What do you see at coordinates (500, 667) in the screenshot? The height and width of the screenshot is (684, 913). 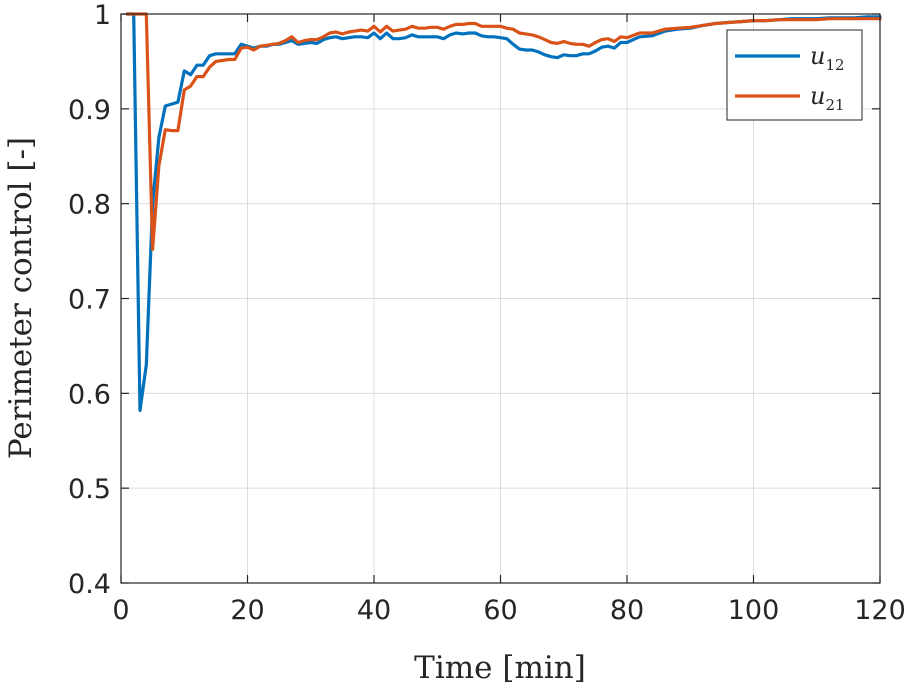 I see `x-axis-label: Time [min]` at bounding box center [500, 667].